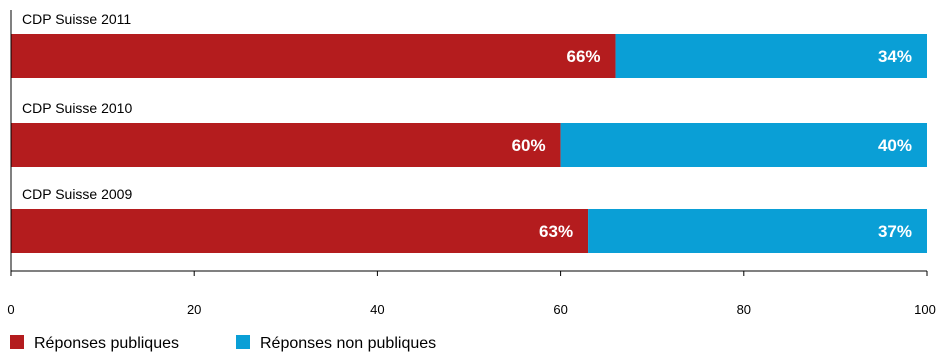 This screenshot has width=938, height=352. I want to click on data-label: 63%, so click(556, 231).